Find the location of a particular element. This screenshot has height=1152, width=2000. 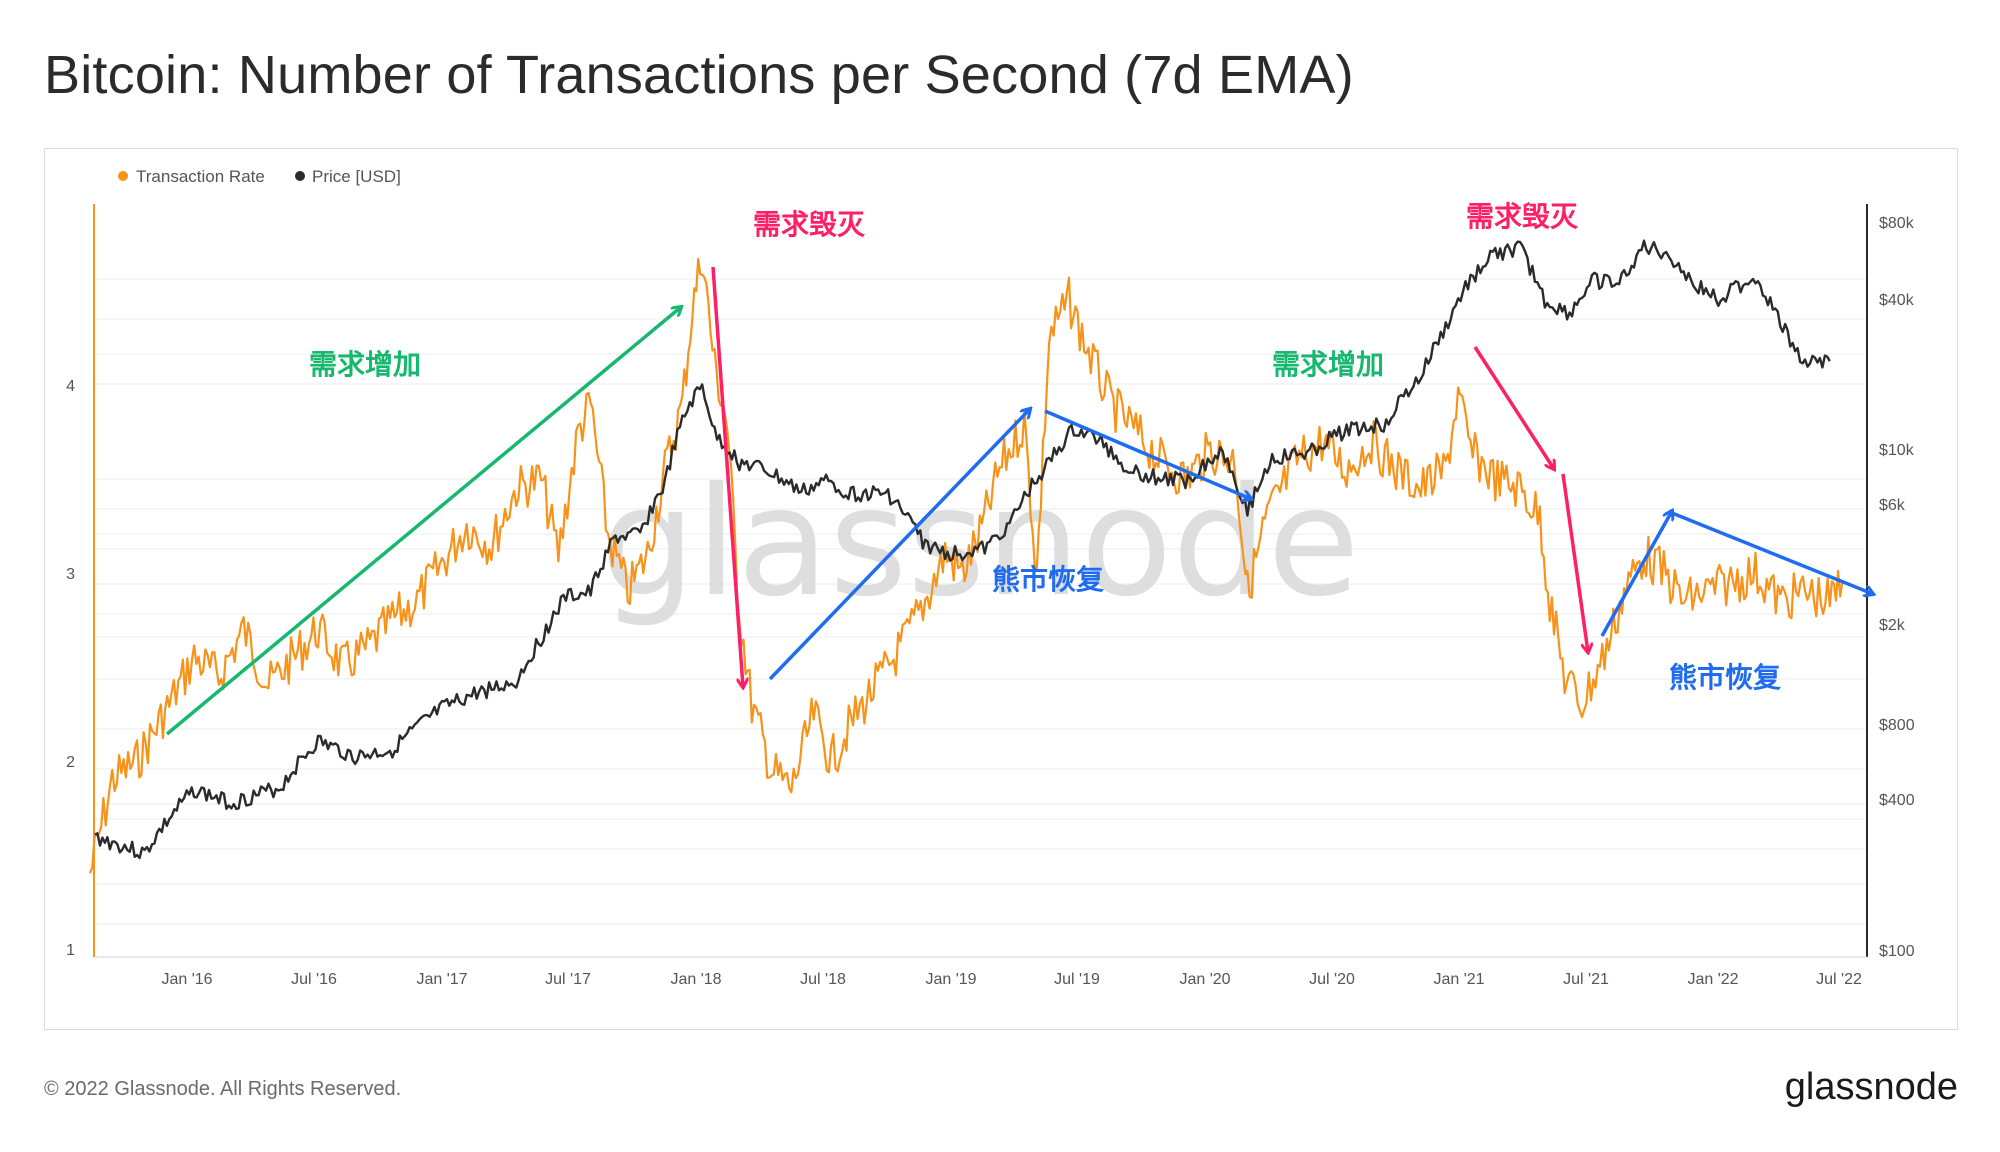

left-tick-label: 3 is located at coordinates (70, 574).